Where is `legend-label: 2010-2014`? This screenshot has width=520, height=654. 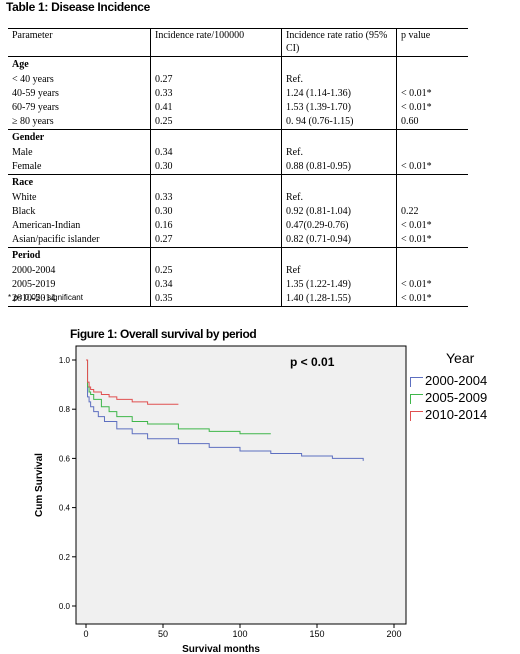
legend-label: 2010-2014 is located at coordinates (456, 414).